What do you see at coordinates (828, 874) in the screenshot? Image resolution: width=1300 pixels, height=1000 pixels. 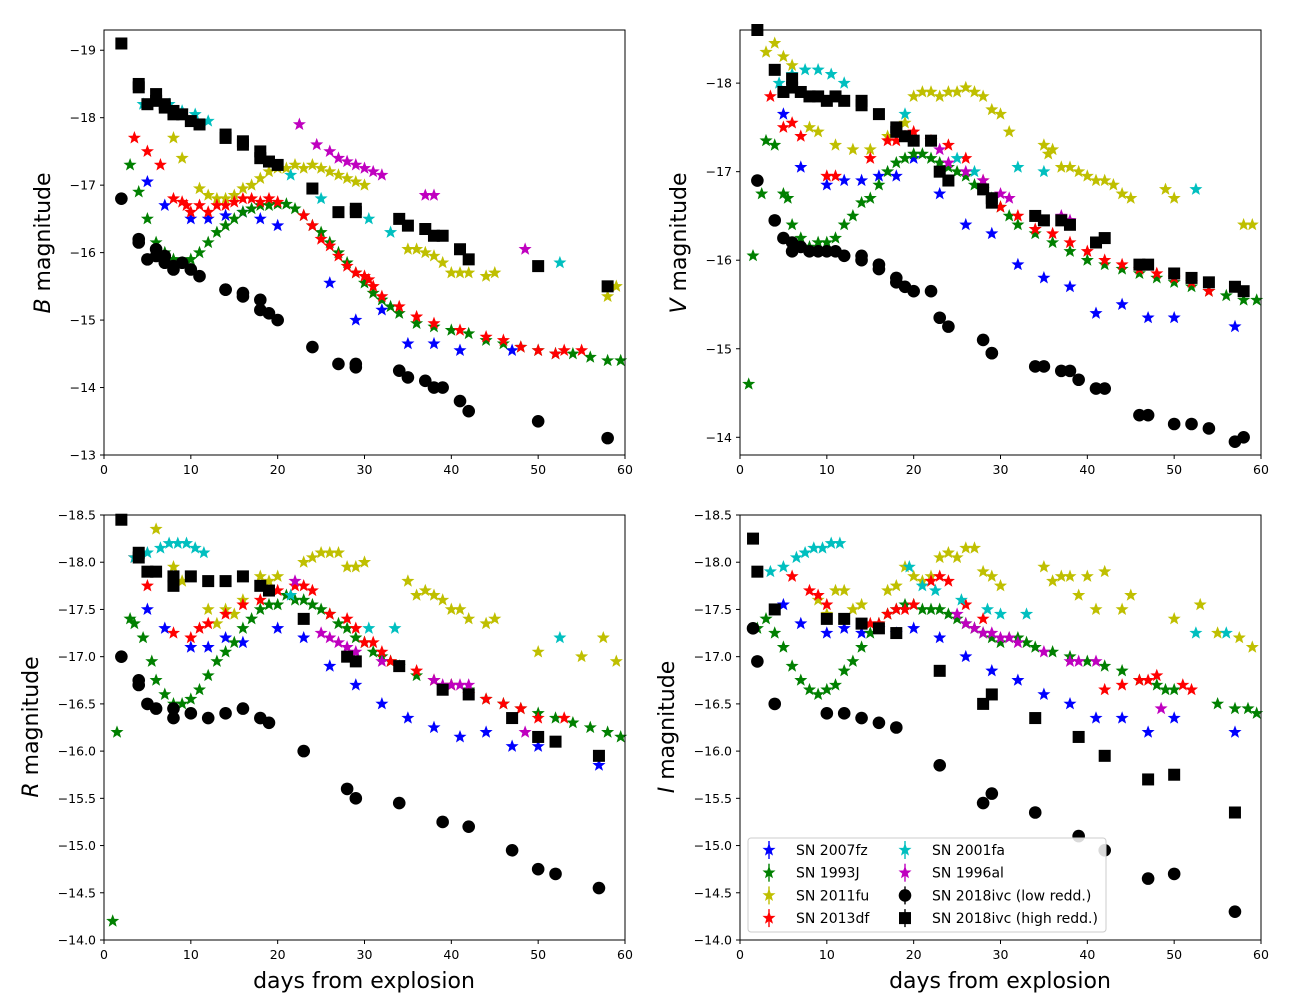 I see `legend-label: SN 1993J` at bounding box center [828, 874].